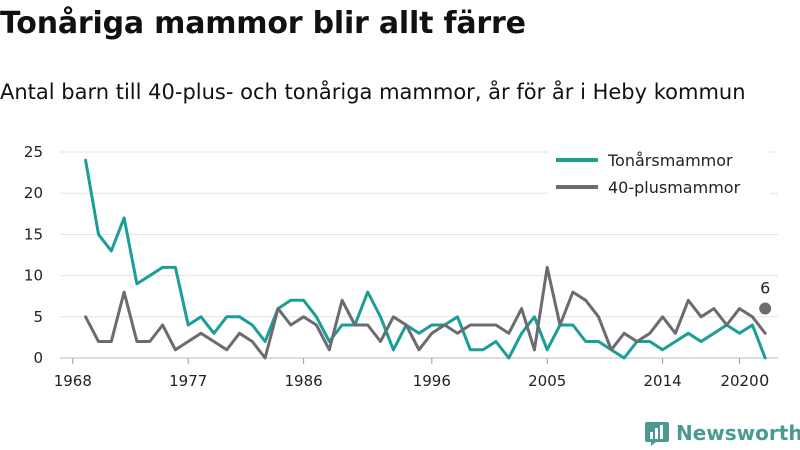 Image resolution: width=800 pixels, height=450 pixels. I want to click on x-tick-label-2020: 2020, so click(739, 381).